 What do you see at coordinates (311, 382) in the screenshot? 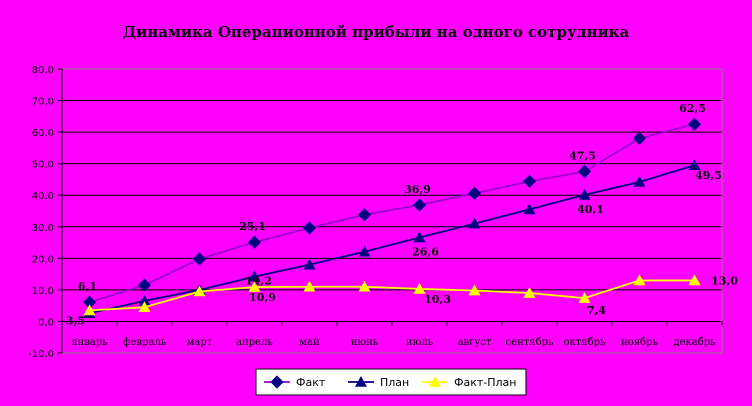
I see `legend-label: Факт` at bounding box center [311, 382].